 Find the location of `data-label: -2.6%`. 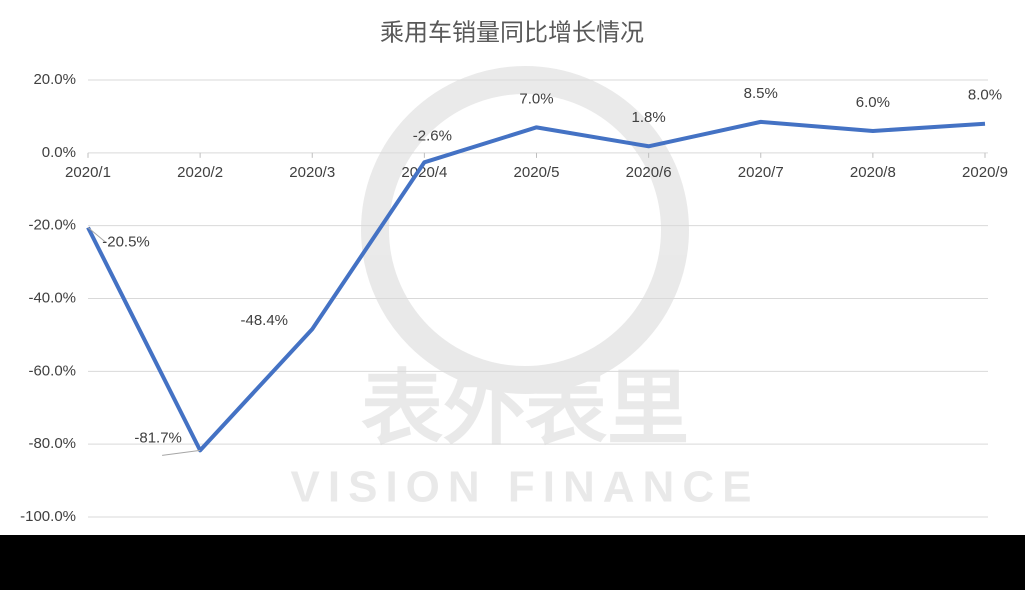

data-label: -2.6% is located at coordinates (432, 135).